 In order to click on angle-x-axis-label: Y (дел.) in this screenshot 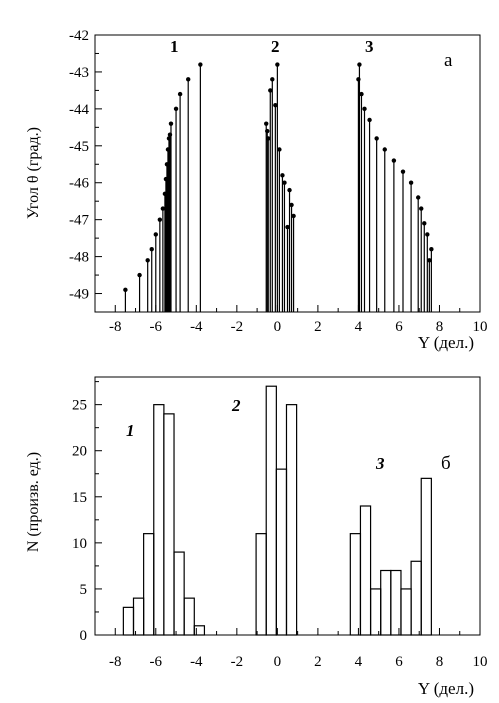, I will do `click(446, 342)`.